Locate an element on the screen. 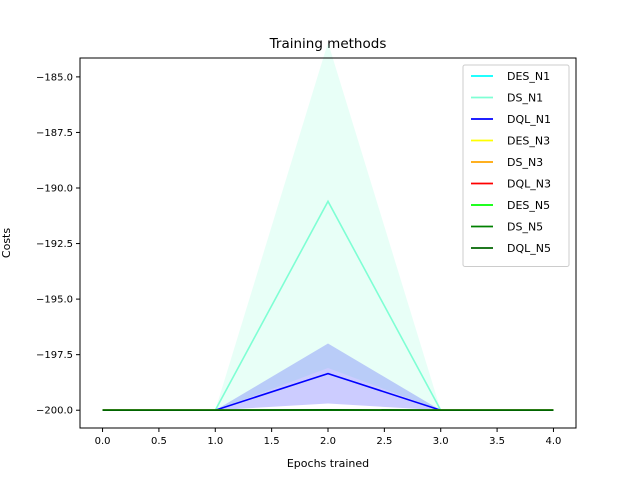 This screenshot has width=640, height=480. y-tick-label: −200.0 is located at coordinates (54, 411).